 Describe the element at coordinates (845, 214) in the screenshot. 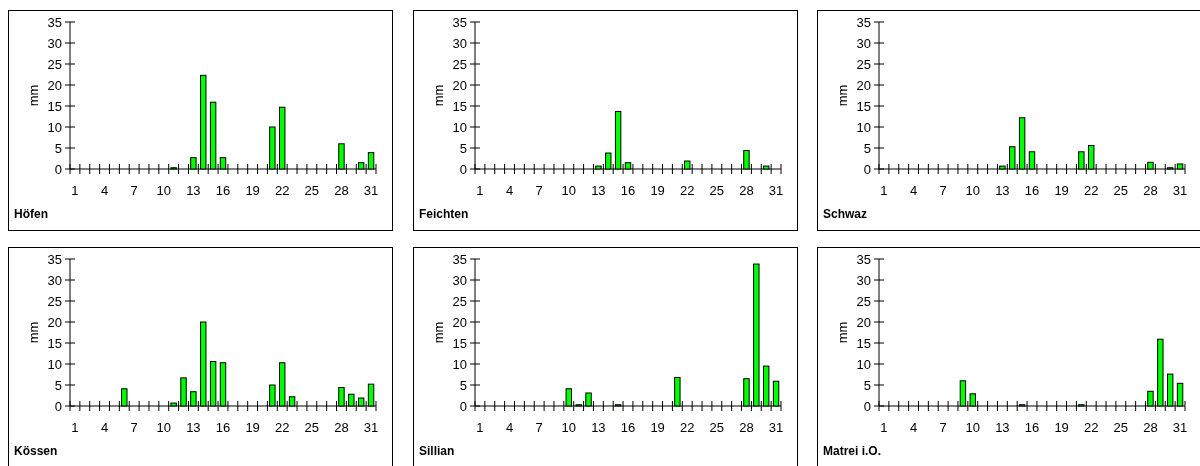

I see `text: Schwaz` at that location.